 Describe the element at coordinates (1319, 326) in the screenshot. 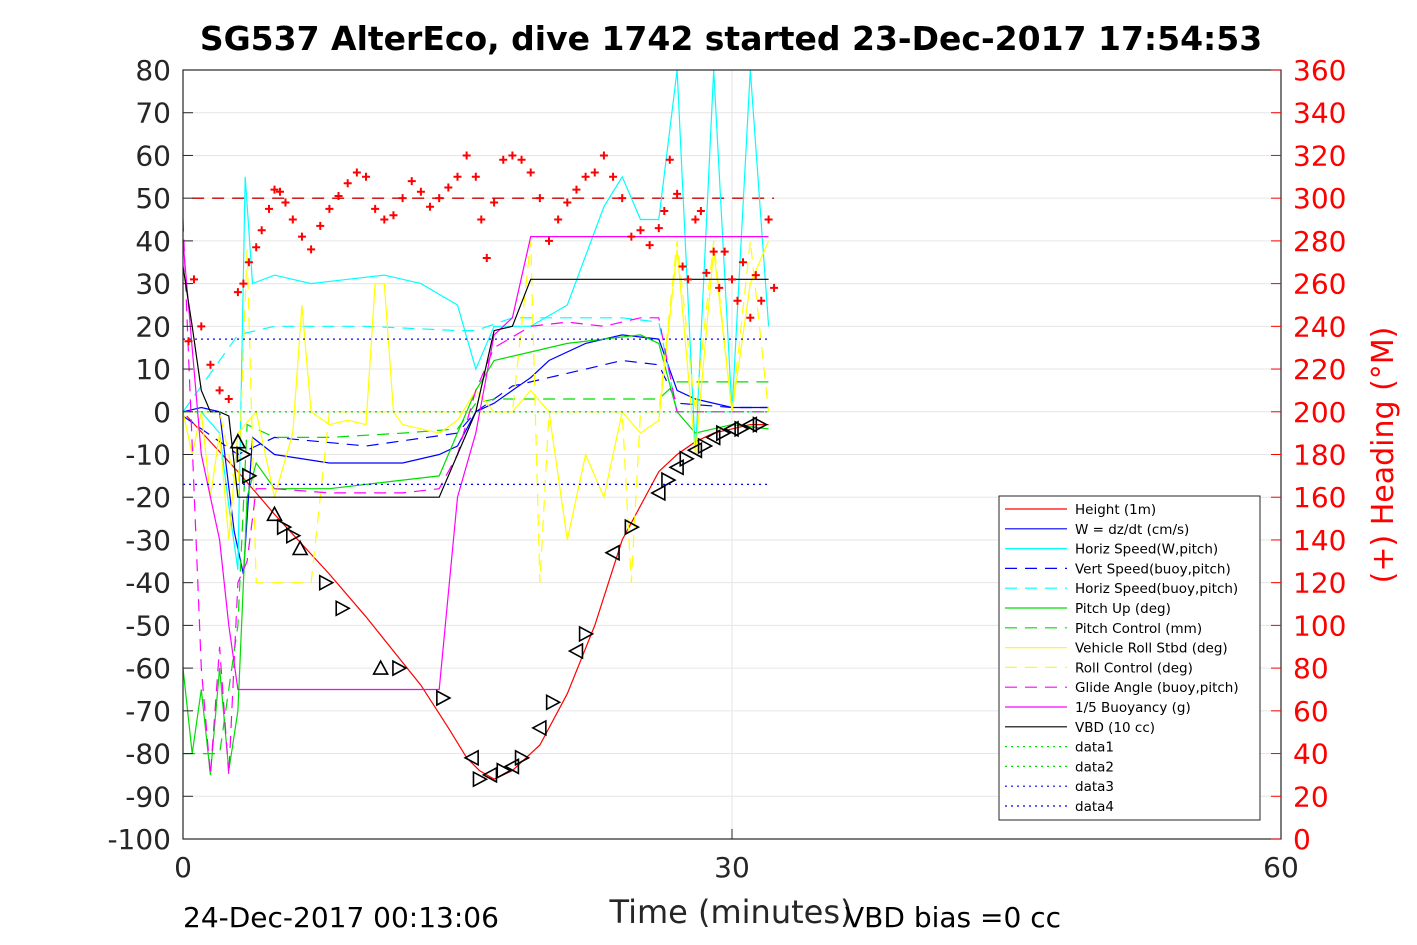

I see `right-tick-label: 240` at that location.